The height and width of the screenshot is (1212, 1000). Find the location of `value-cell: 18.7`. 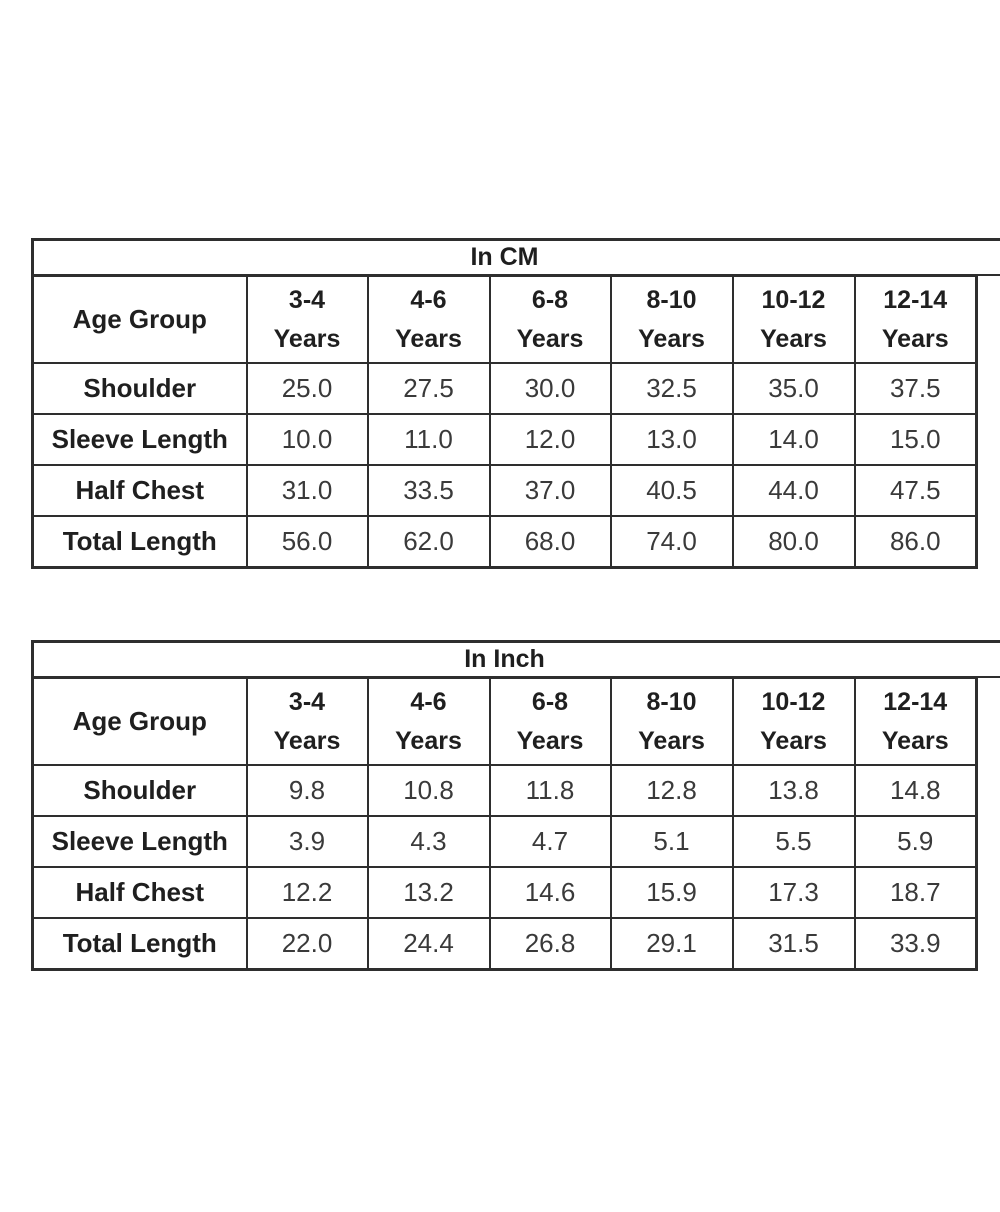

value-cell: 18.7 is located at coordinates (915, 892).